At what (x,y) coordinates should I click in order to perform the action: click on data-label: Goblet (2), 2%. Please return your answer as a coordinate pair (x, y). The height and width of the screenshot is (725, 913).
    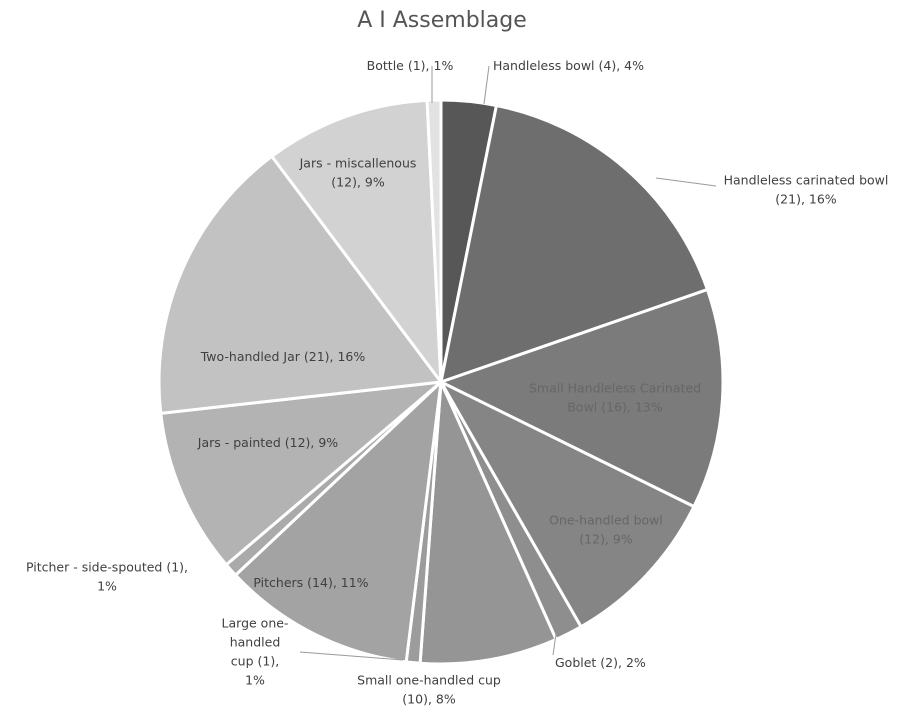
    Looking at the image, I should click on (600, 662).